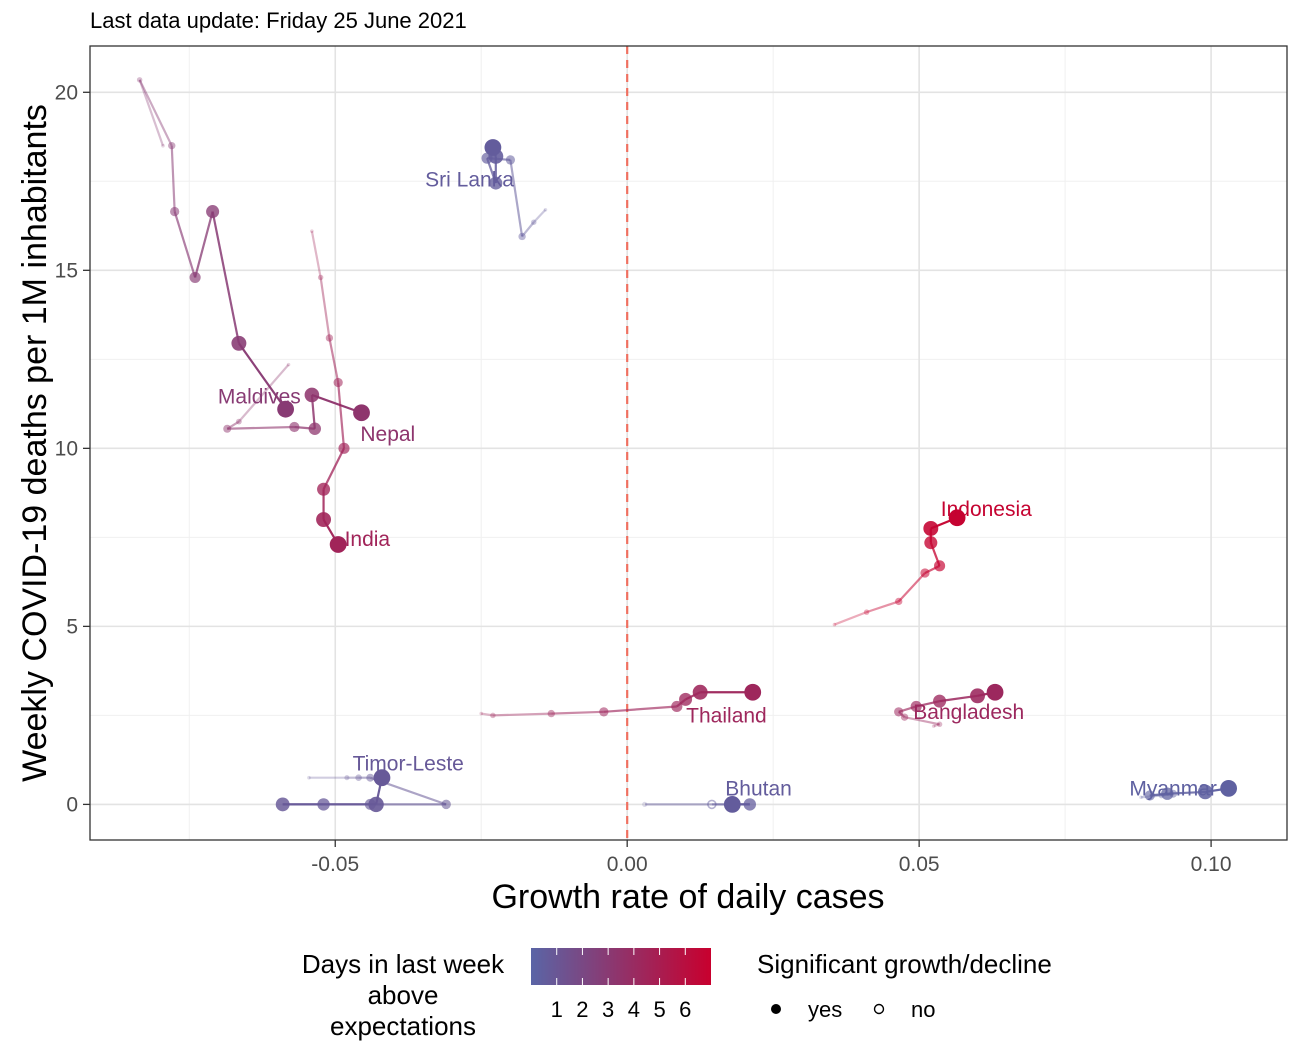  I want to click on series-sri-lanka, so click(514, 190).